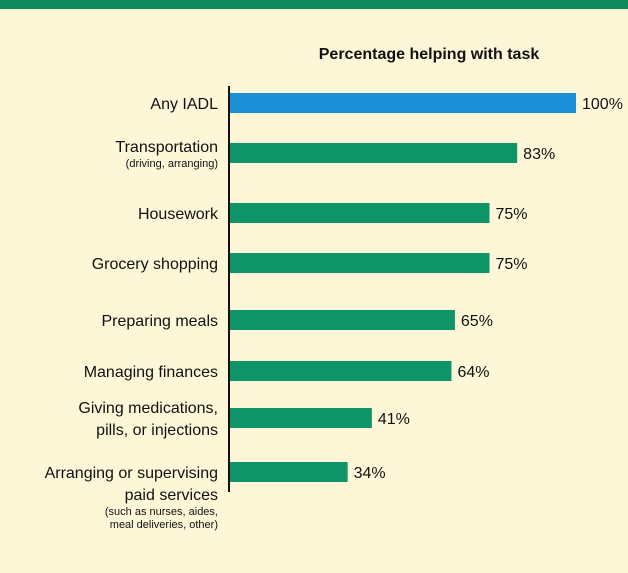 Image resolution: width=628 pixels, height=573 pixels. Describe the element at coordinates (166, 147) in the screenshot. I see `category-label: Transportation` at that location.